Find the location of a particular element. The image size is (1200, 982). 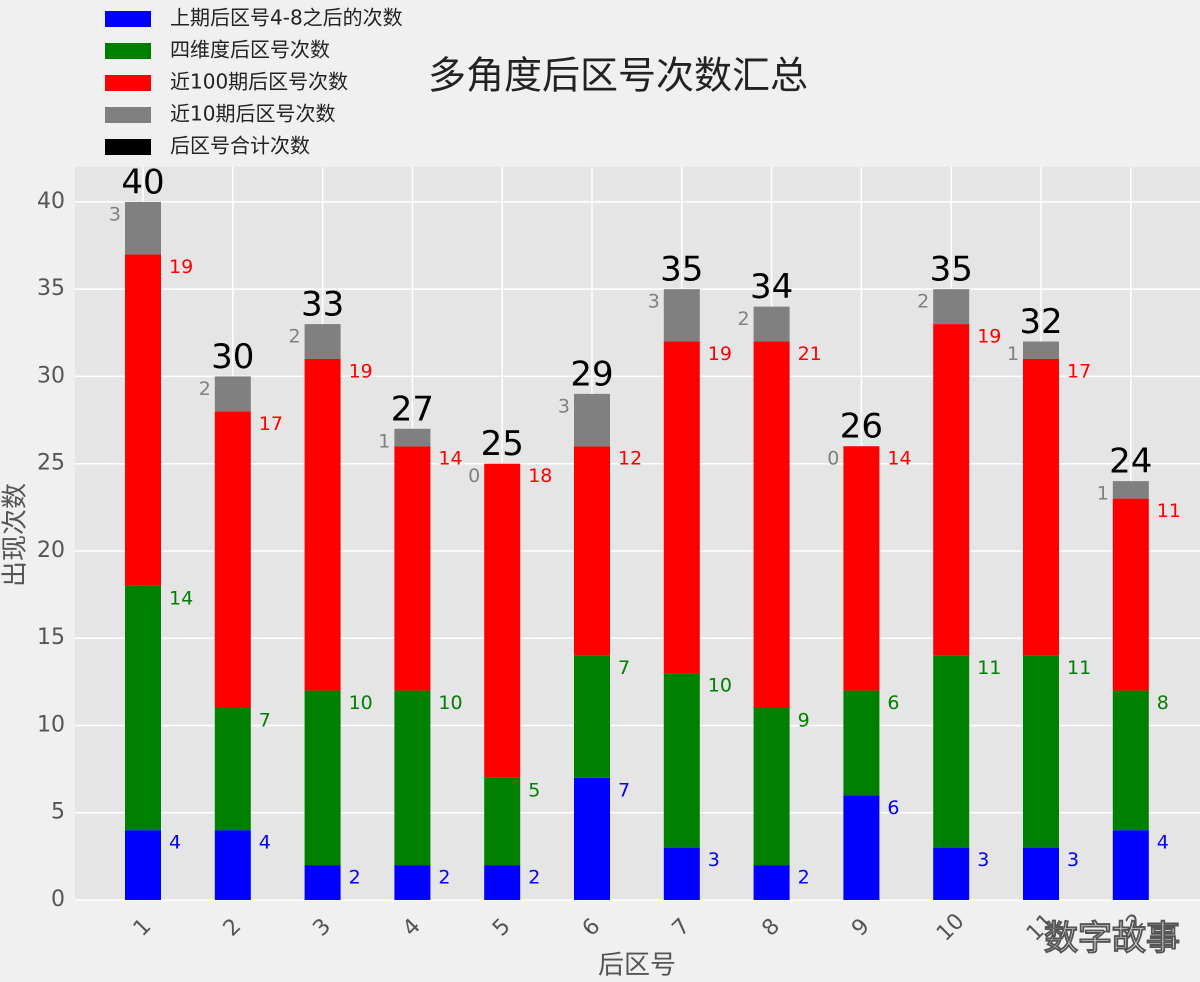

value-label: 18 is located at coordinates (540, 476).